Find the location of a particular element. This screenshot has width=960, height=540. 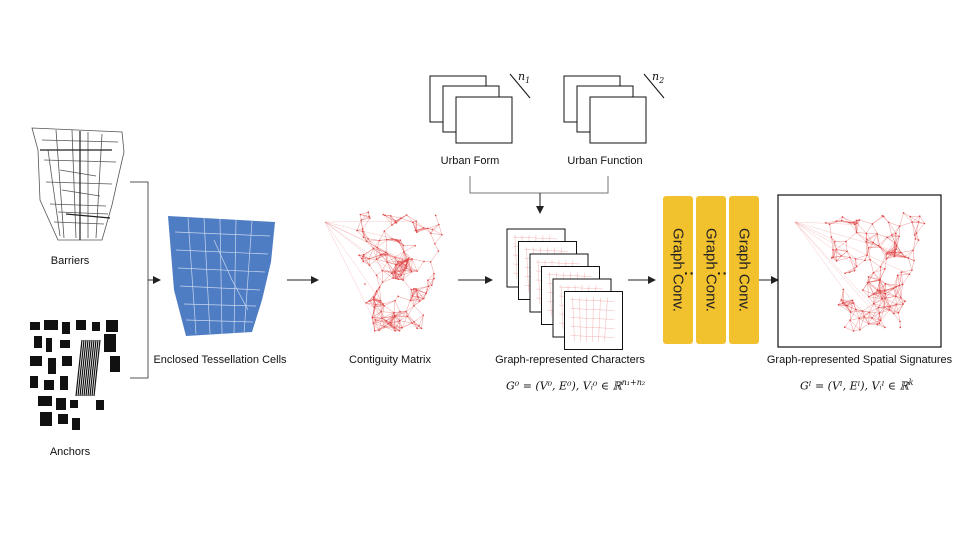

signatures-frame is located at coordinates (859, 271).